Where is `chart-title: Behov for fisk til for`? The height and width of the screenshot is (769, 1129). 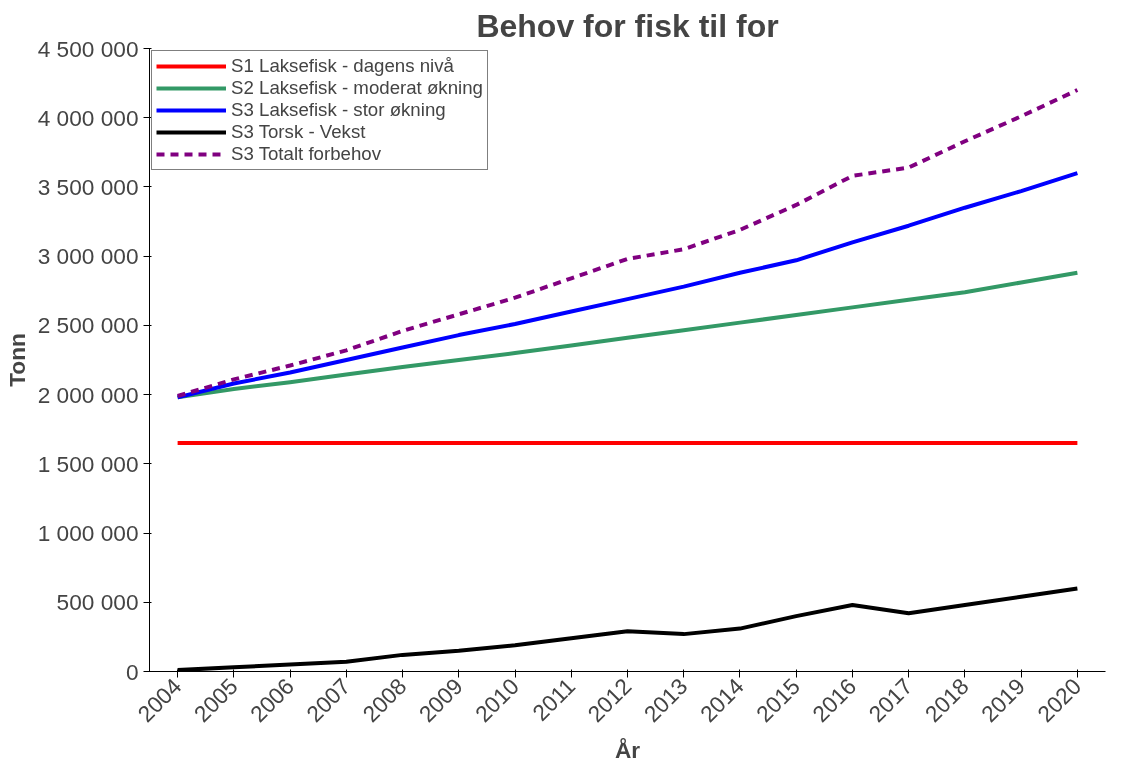
chart-title: Behov for fisk til for is located at coordinates (627, 25).